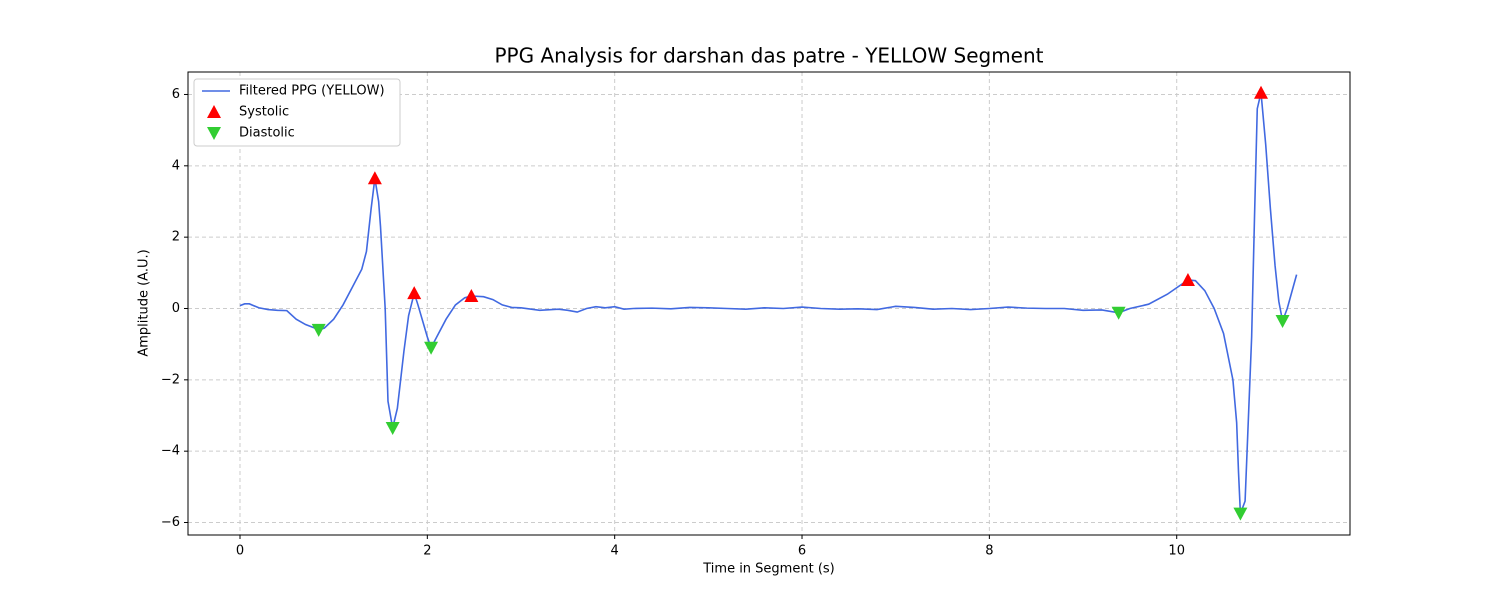 This screenshot has height=600, width=1500. What do you see at coordinates (802, 551) in the screenshot?
I see `x-tick-label: 6` at bounding box center [802, 551].